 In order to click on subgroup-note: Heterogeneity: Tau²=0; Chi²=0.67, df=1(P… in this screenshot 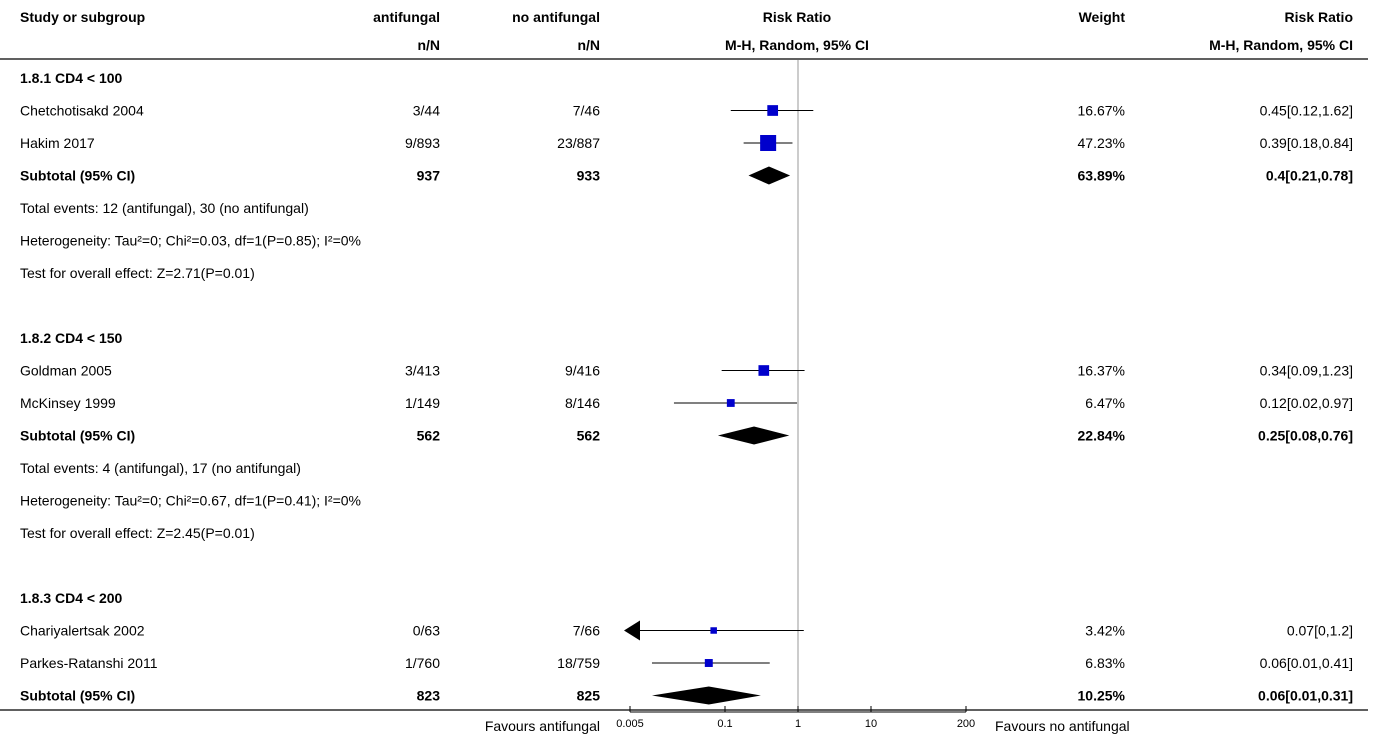, I will do `click(190, 501)`.